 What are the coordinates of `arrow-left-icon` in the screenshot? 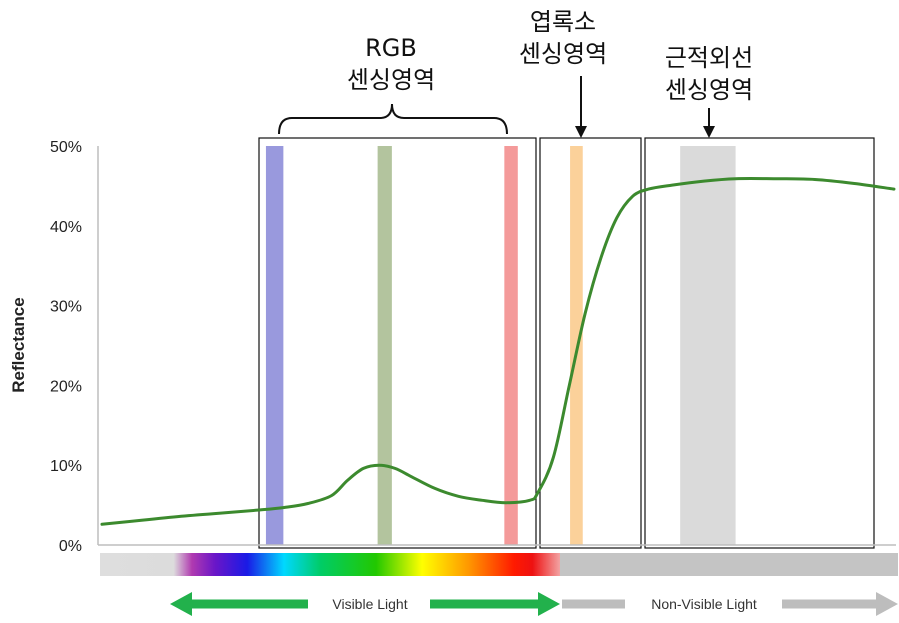 It's located at (181, 604).